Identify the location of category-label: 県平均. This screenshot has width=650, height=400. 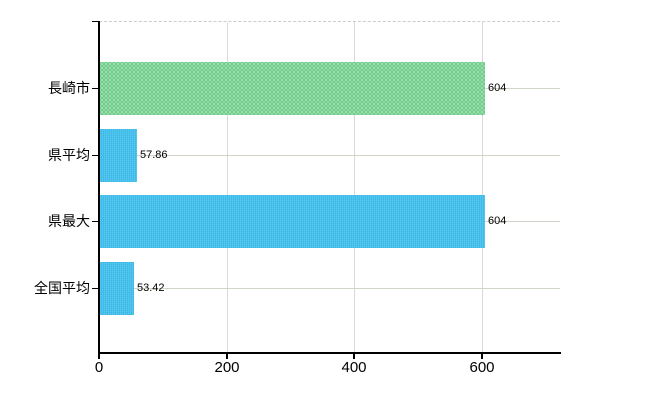
(69, 155).